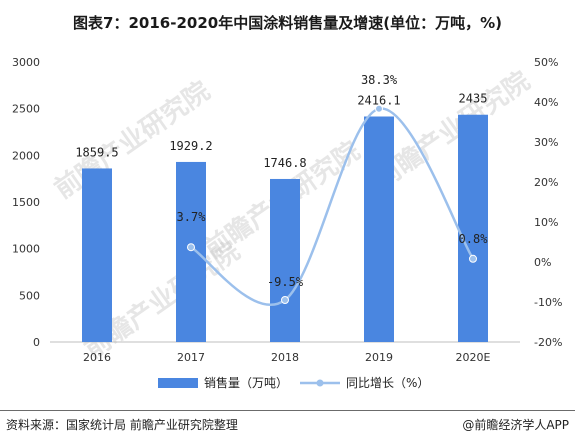 This screenshot has height=441, width=575. What do you see at coordinates (378, 100) in the screenshot?
I see `bar-value-label: 2416.1` at bounding box center [378, 100].